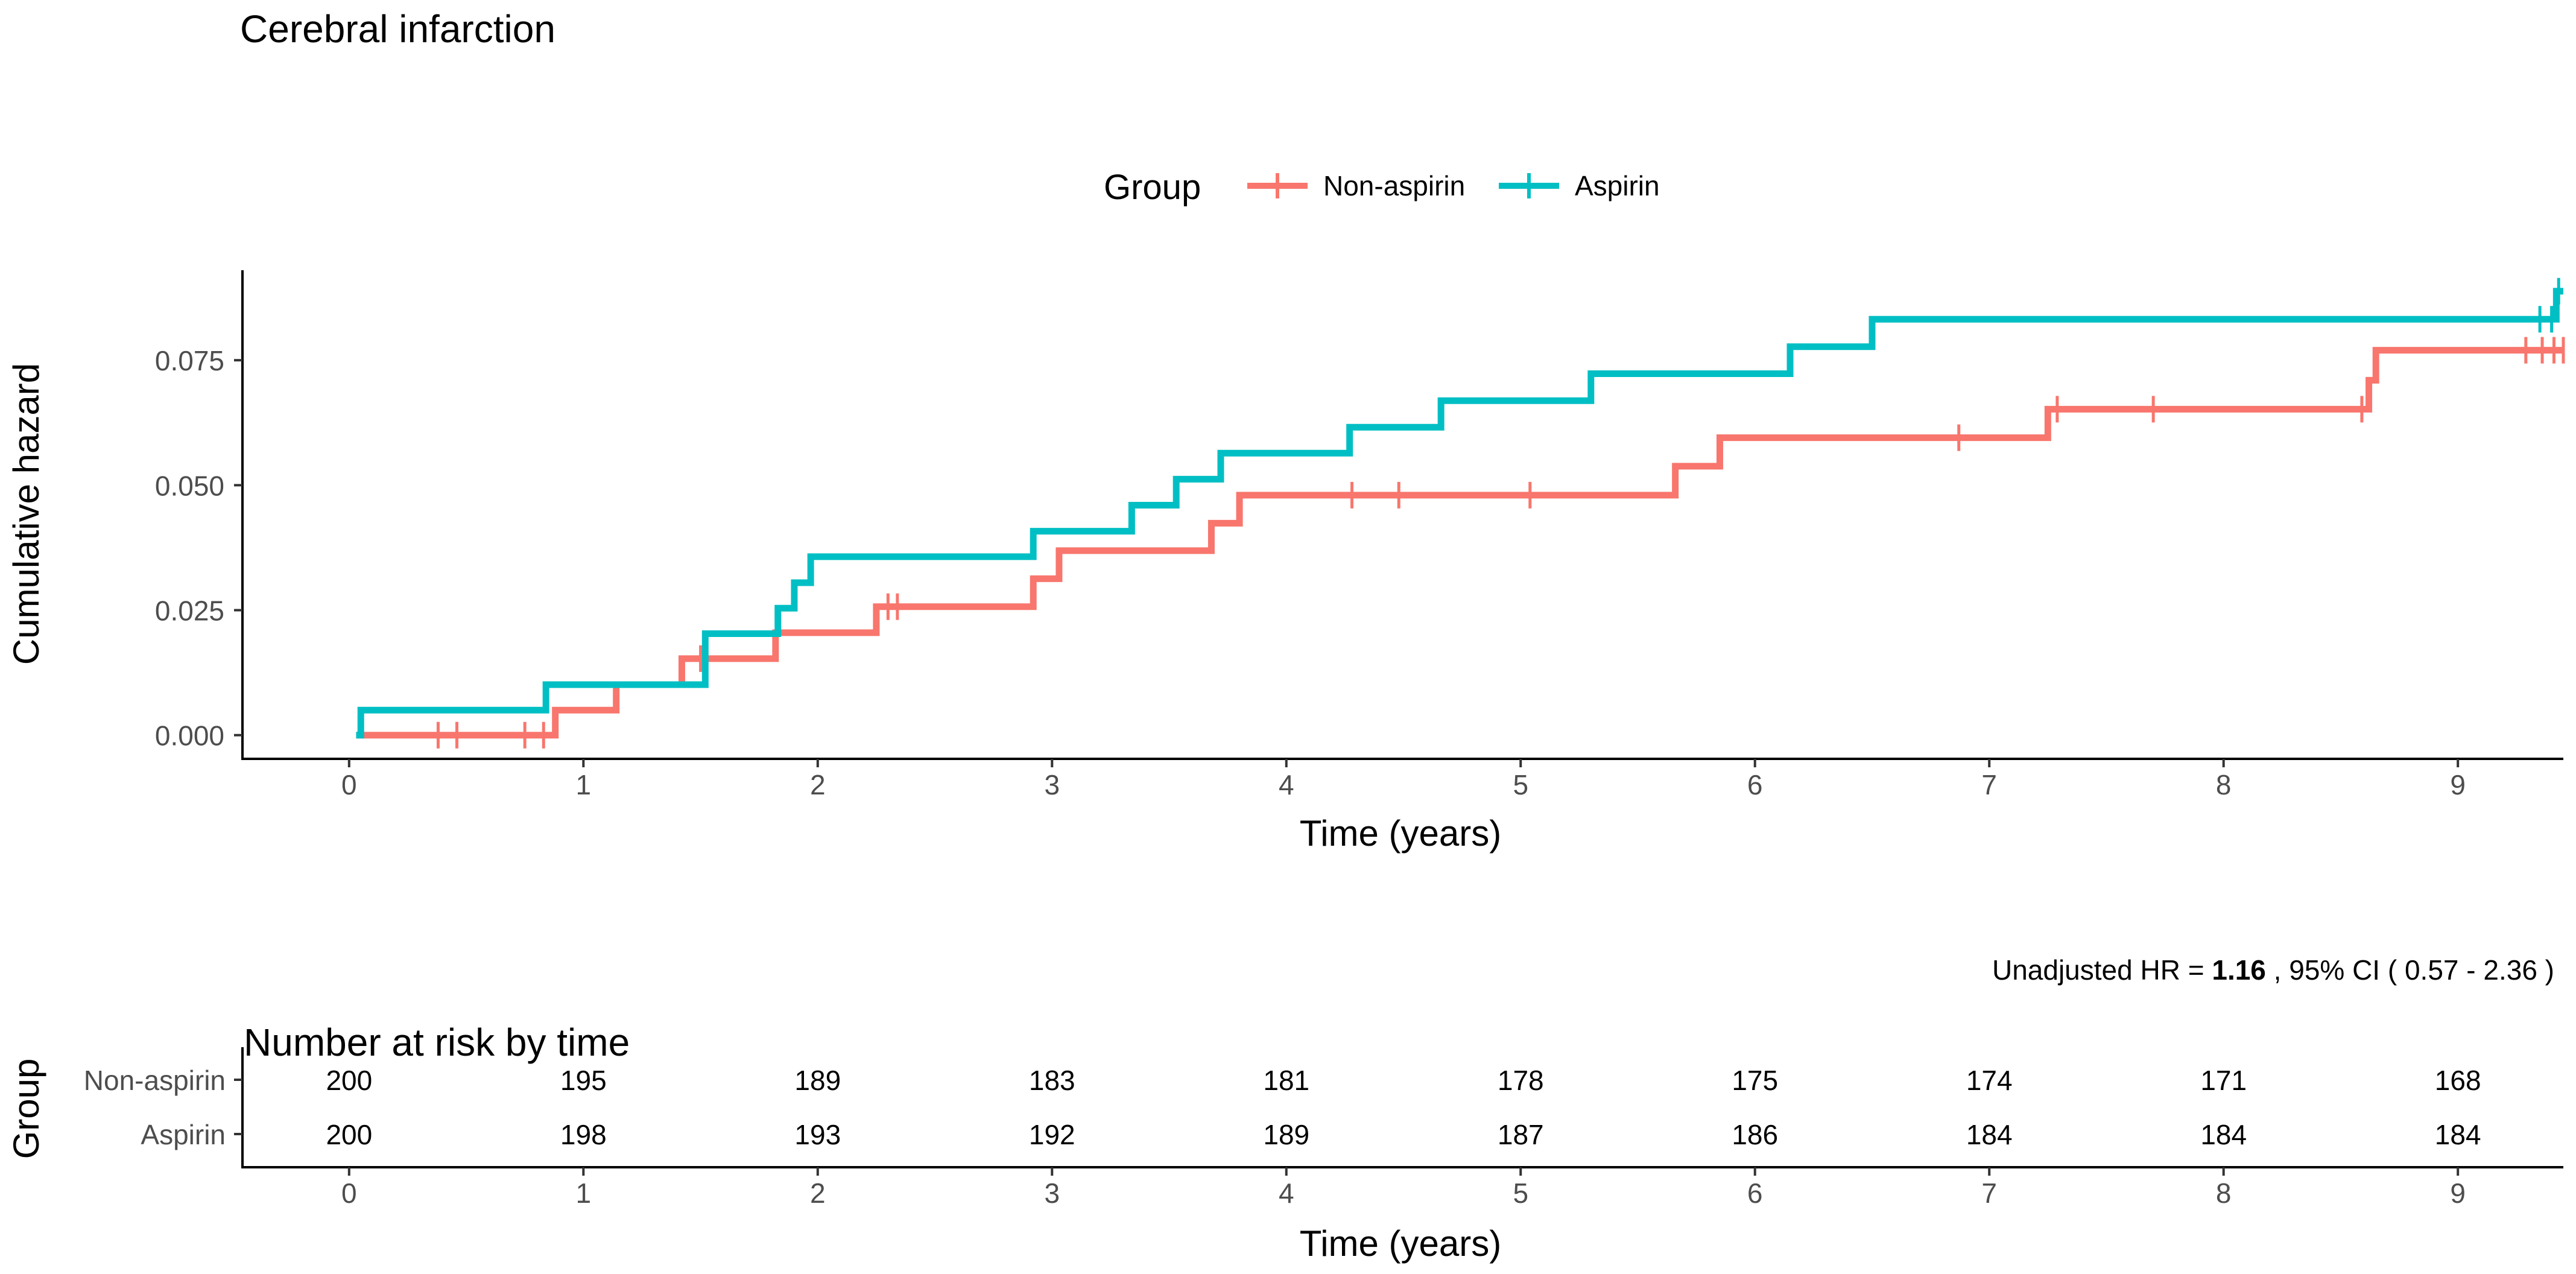  I want to click on risk-x-tick-label: 1, so click(584, 1193).